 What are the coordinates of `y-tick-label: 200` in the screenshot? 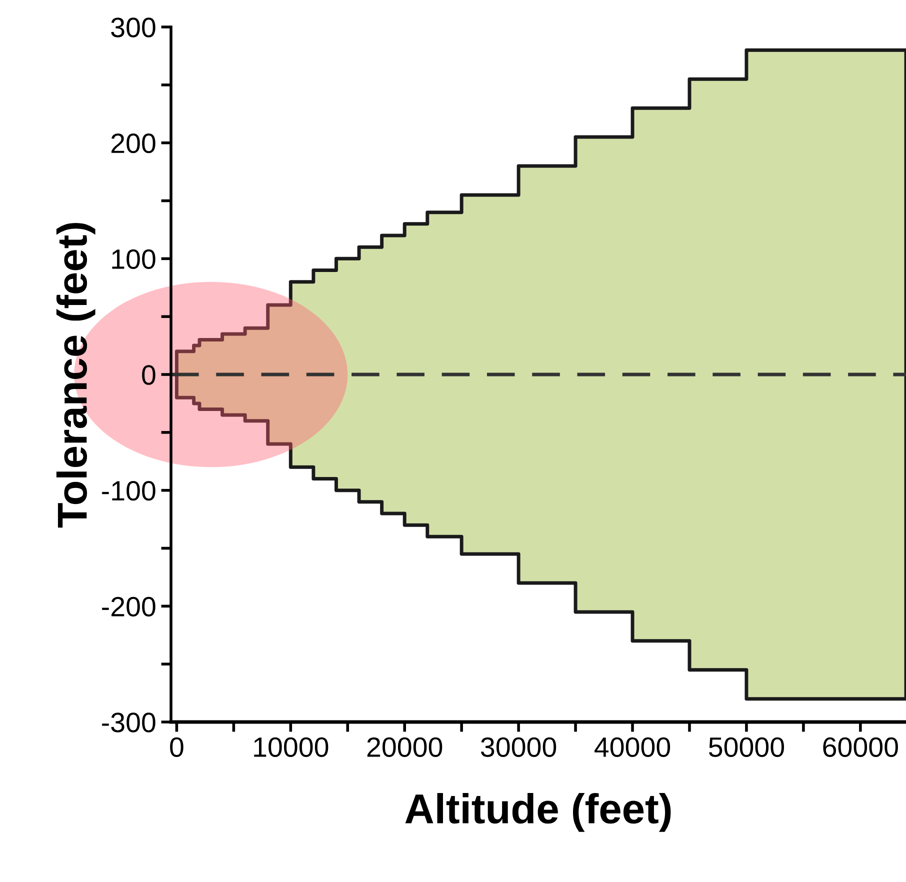 It's located at (133, 144).